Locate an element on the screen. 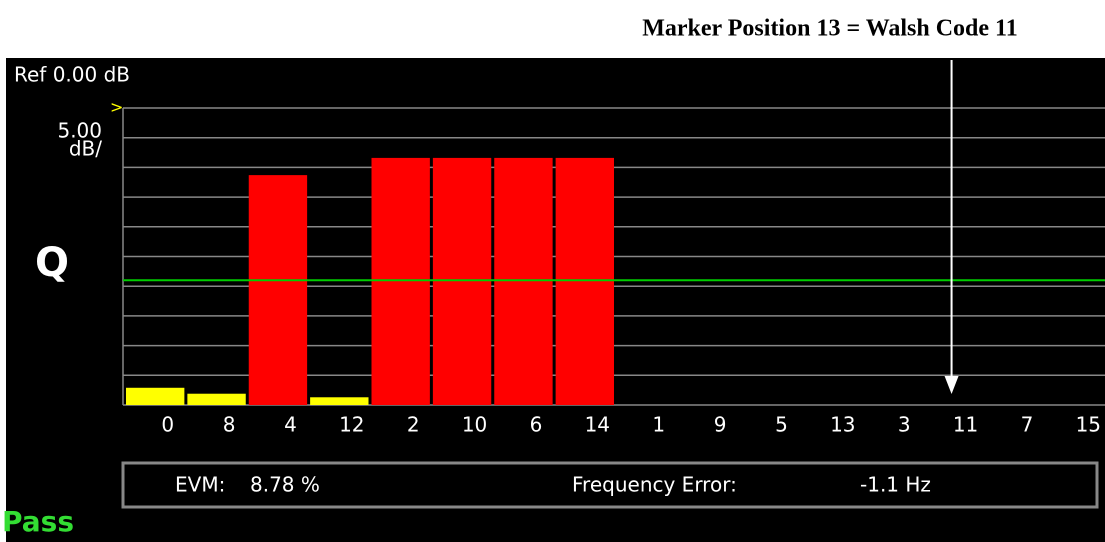 The width and height of the screenshot is (1105, 542). x-tick-label: 8 is located at coordinates (229, 425).